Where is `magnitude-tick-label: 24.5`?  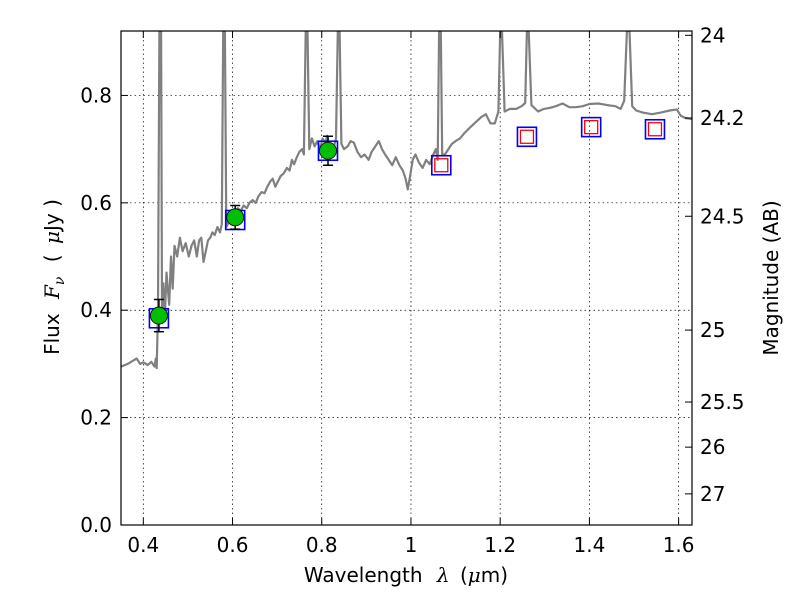
magnitude-tick-label: 24.5 is located at coordinates (722, 216).